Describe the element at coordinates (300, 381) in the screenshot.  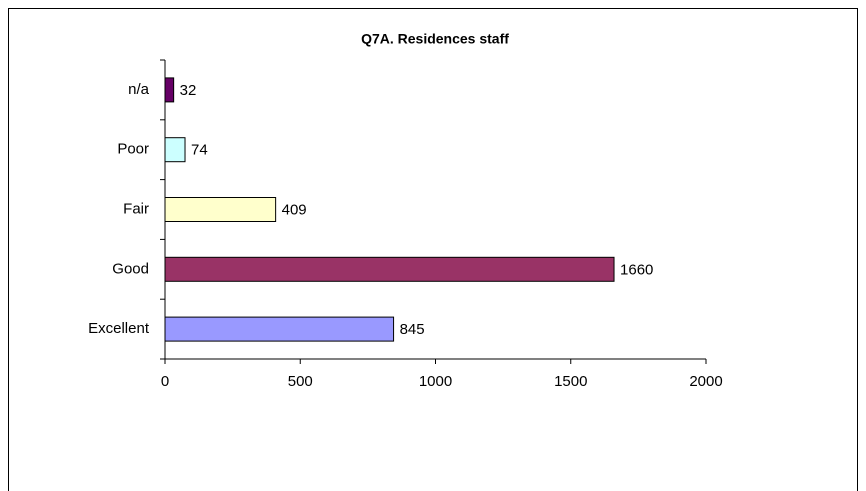
I see `x-tick-label: 500` at that location.